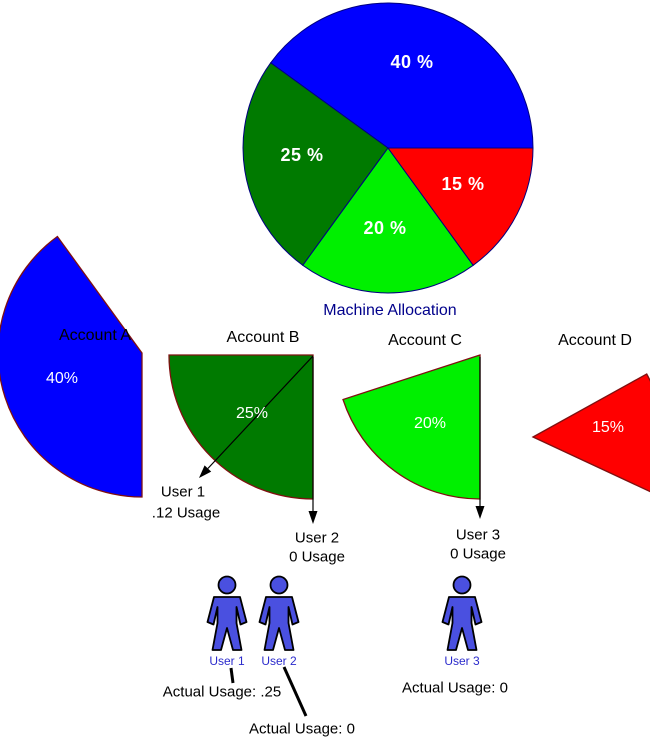 The width and height of the screenshot is (650, 738). I want to click on user2-head-icon, so click(279, 585).